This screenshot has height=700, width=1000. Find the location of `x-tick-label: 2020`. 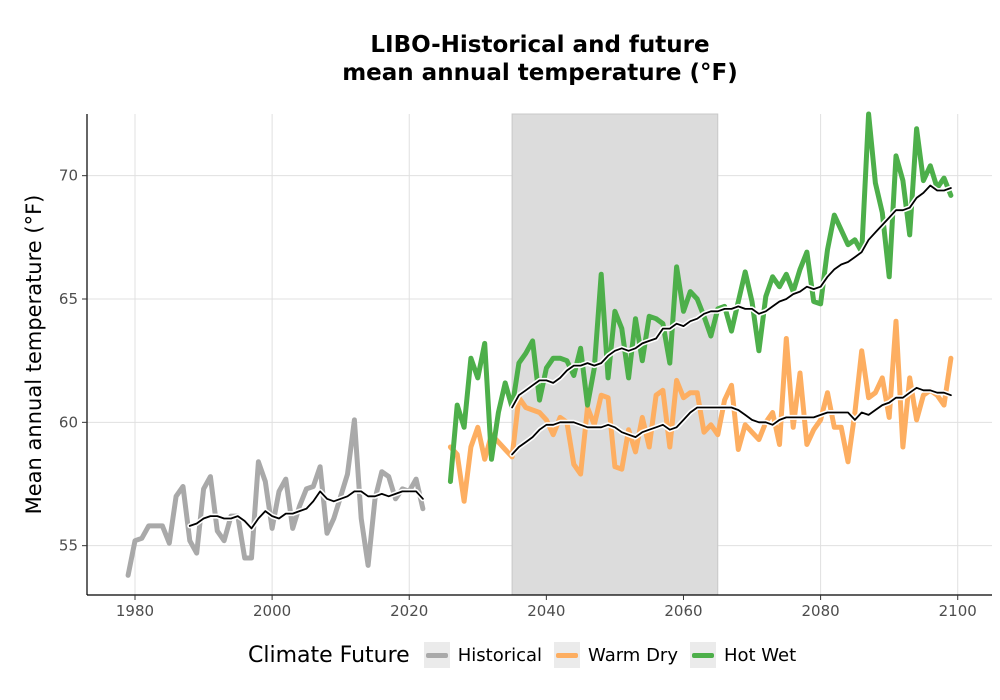

x-tick-label: 2020 is located at coordinates (409, 611).